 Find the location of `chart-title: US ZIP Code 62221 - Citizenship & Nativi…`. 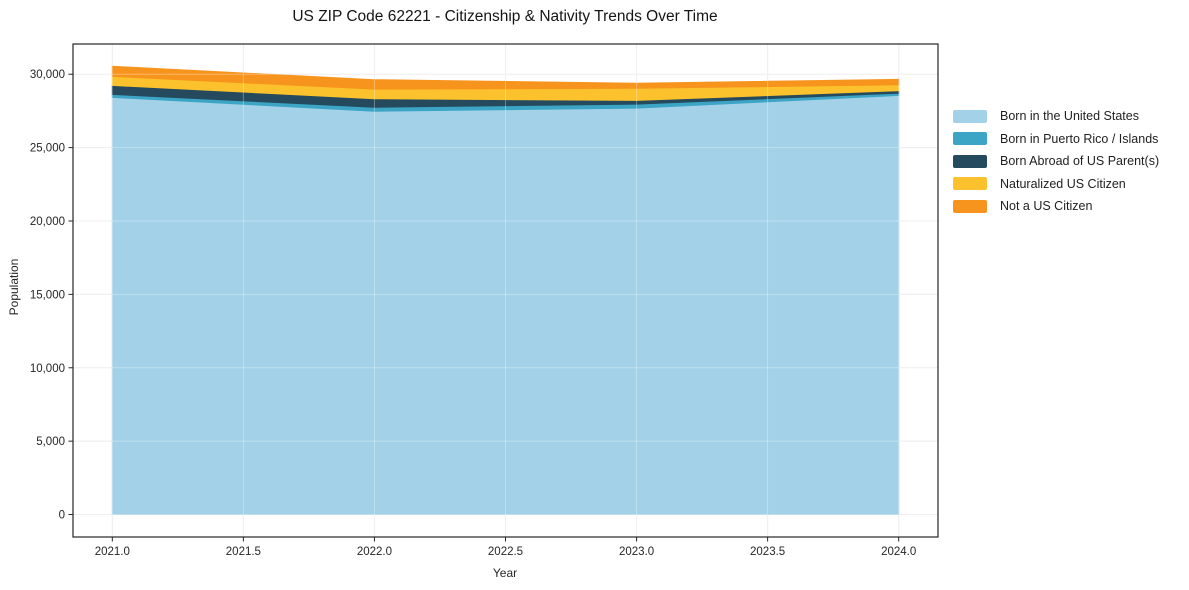

chart-title: US ZIP Code 62221 - Citizenship & Nativi… is located at coordinates (505, 16).